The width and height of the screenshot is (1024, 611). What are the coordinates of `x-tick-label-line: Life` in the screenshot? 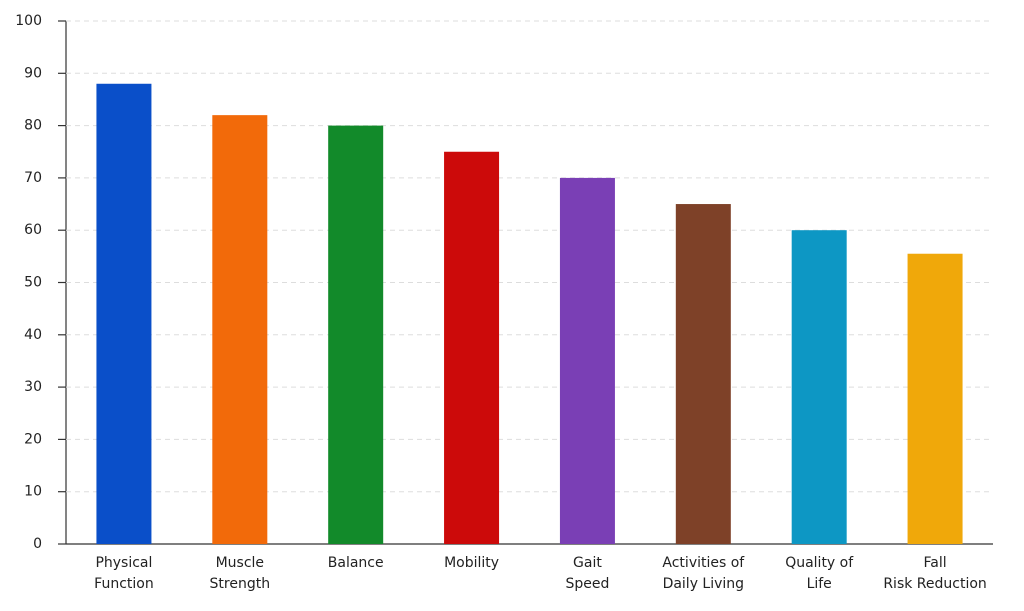 It's located at (819, 584).